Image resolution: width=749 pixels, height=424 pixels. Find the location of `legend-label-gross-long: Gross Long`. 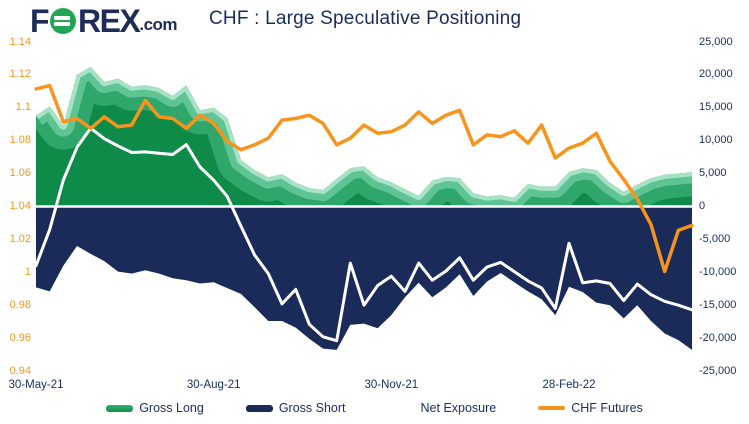

legend-label-gross-long: Gross Long is located at coordinates (171, 408).